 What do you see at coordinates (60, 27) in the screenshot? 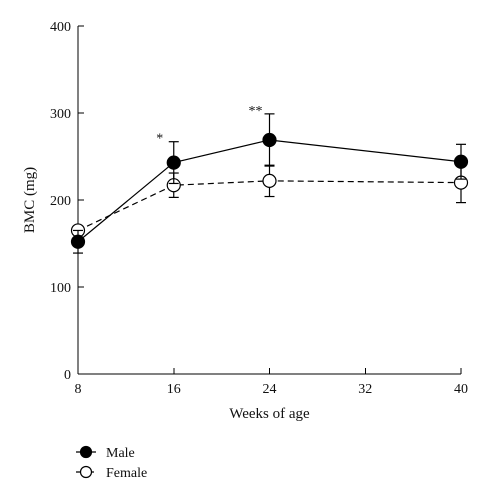
I see `y-tick-label: 400` at bounding box center [60, 27].